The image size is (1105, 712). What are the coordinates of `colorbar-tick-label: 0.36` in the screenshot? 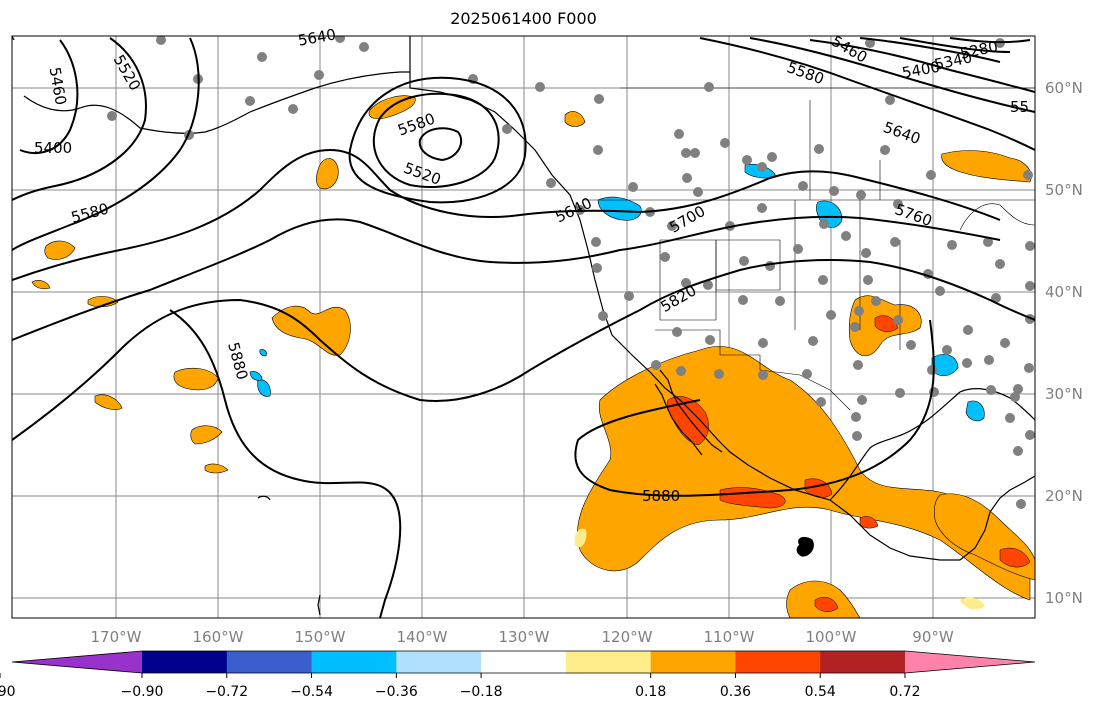 It's located at (735, 692).